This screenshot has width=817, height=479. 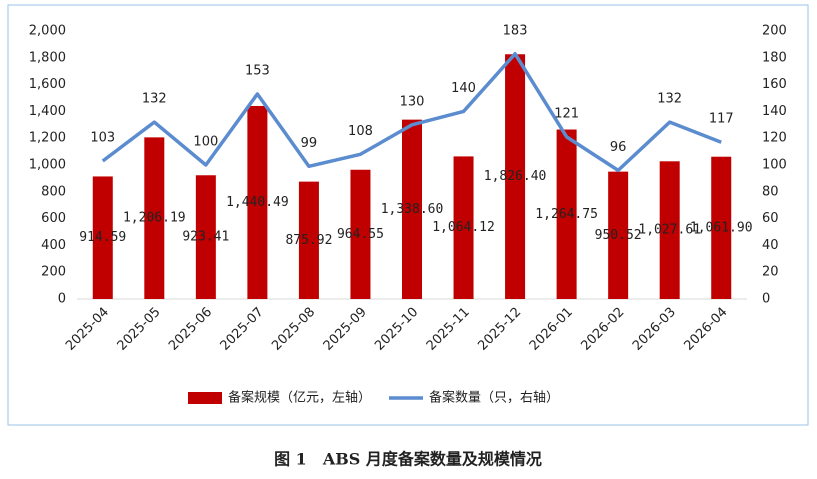 I want to click on bar-value-label: 950.52, so click(x=618, y=235).